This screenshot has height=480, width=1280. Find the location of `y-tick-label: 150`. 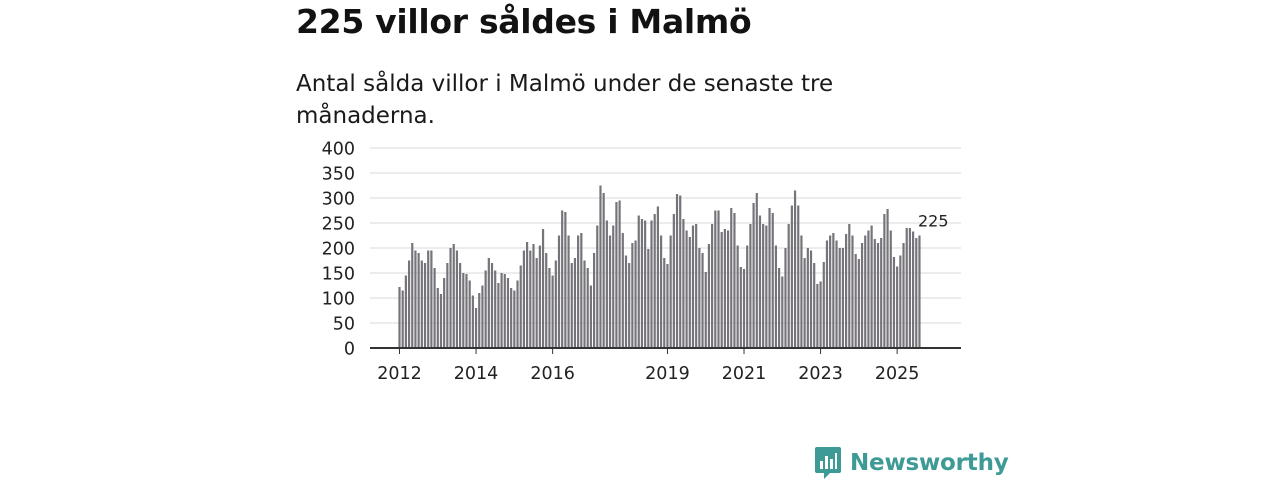

y-tick-label: 150 is located at coordinates (338, 275).